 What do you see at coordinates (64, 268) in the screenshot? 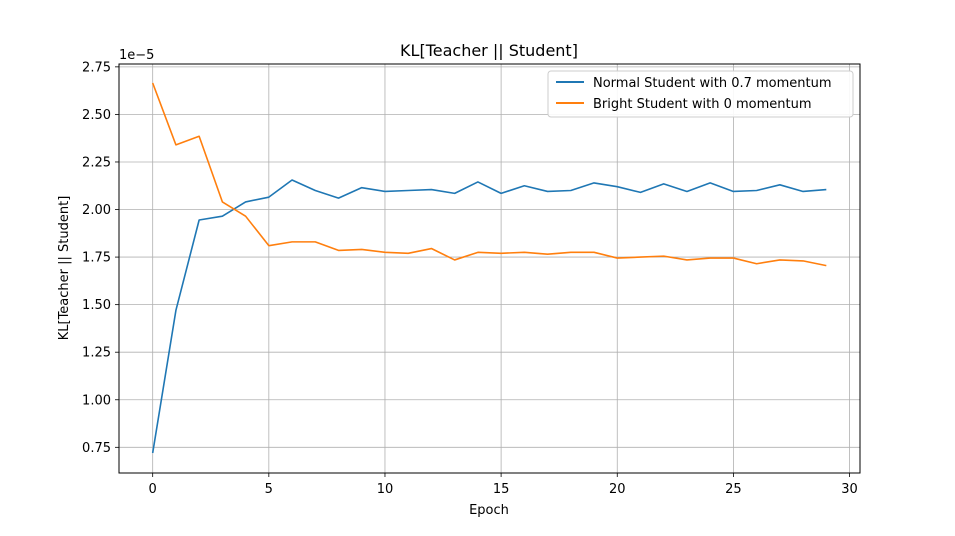
I see `y-axis-label: KL[Teacher || Student]` at bounding box center [64, 268].